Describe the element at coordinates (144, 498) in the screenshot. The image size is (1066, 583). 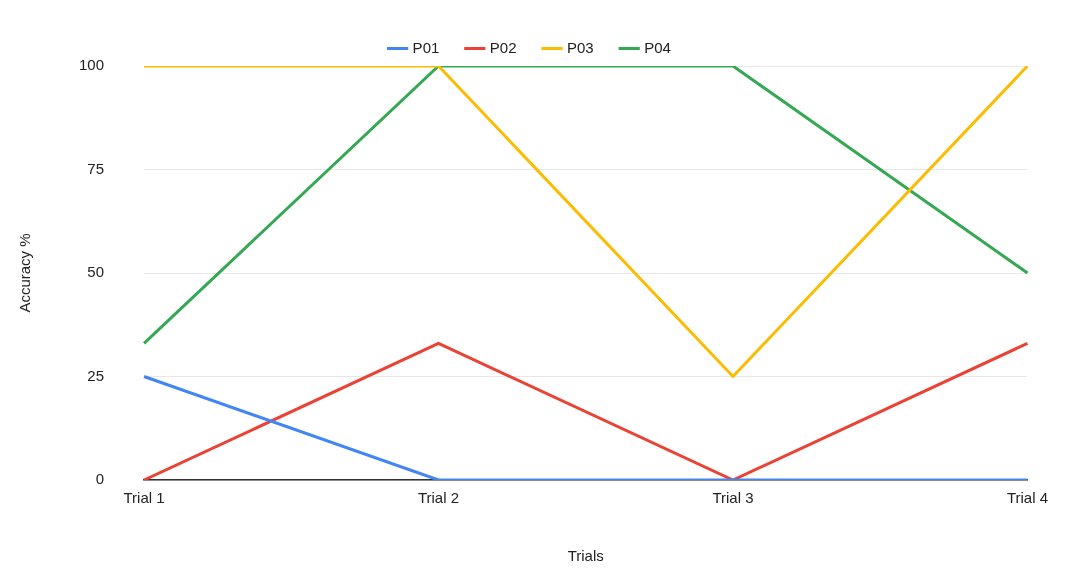
I see `x-tick-label: Trial 1` at that location.